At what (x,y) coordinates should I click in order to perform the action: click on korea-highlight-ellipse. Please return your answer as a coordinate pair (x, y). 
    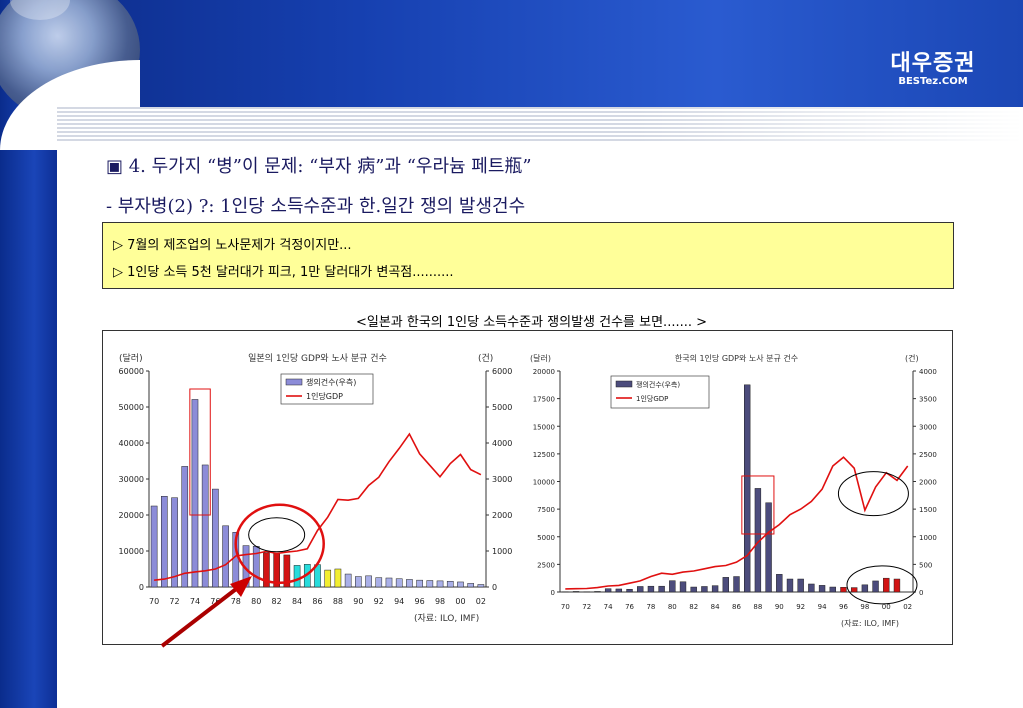
    Looking at the image, I should click on (882, 585).